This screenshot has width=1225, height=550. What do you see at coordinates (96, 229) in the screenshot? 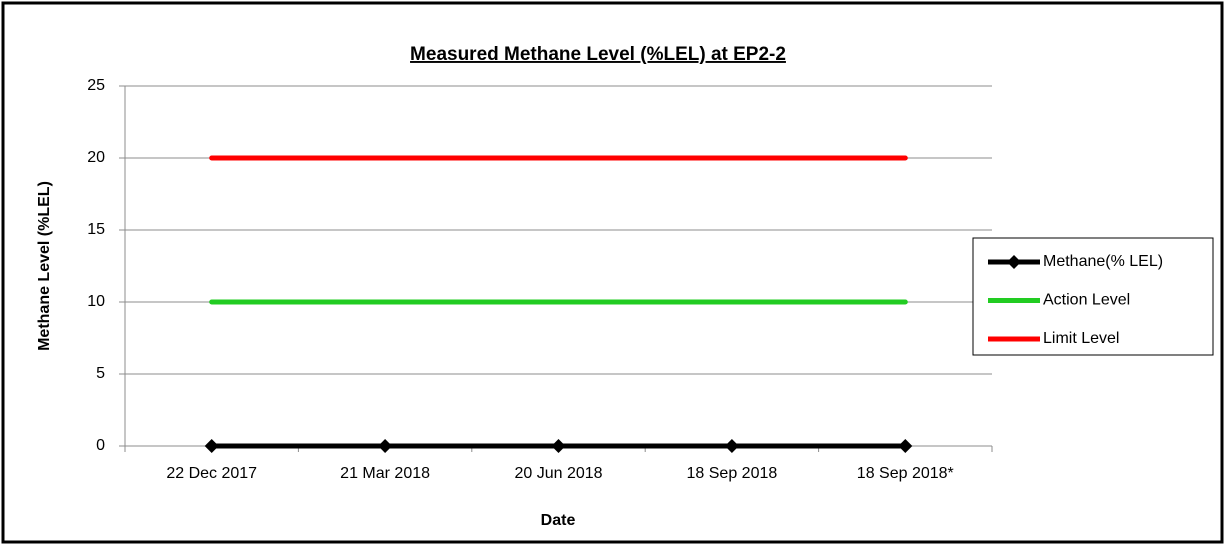
I see `y-tick-label: 15` at bounding box center [96, 229].